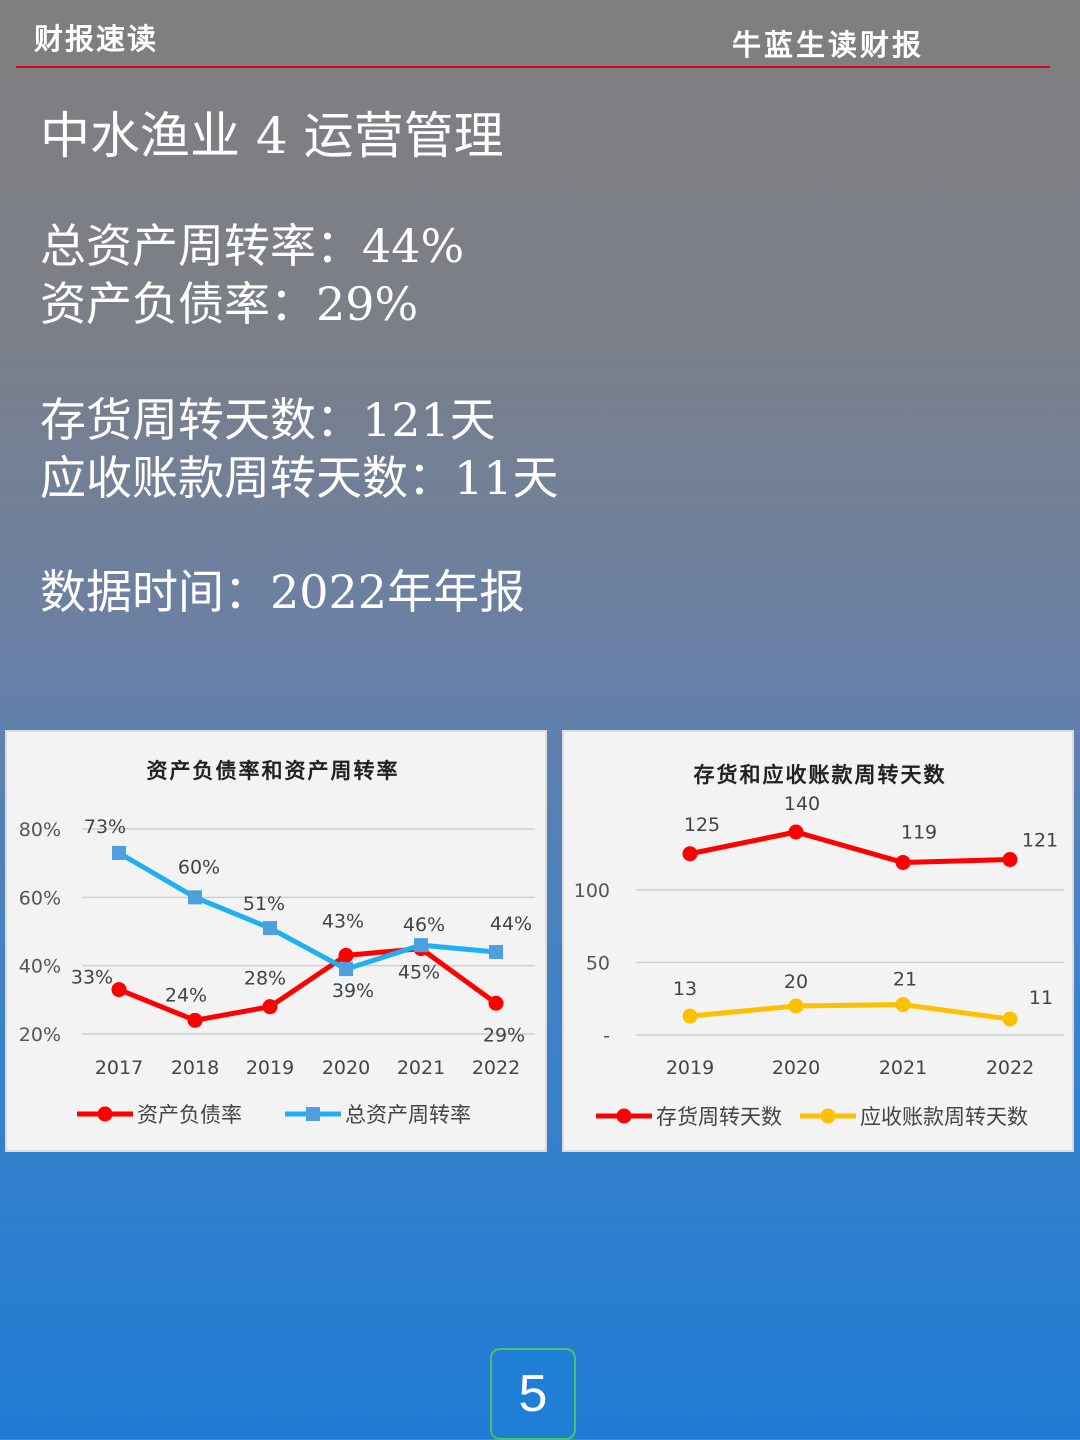 Image resolution: width=1080 pixels, height=1440 pixels. I want to click on data-label: 45%, so click(419, 973).